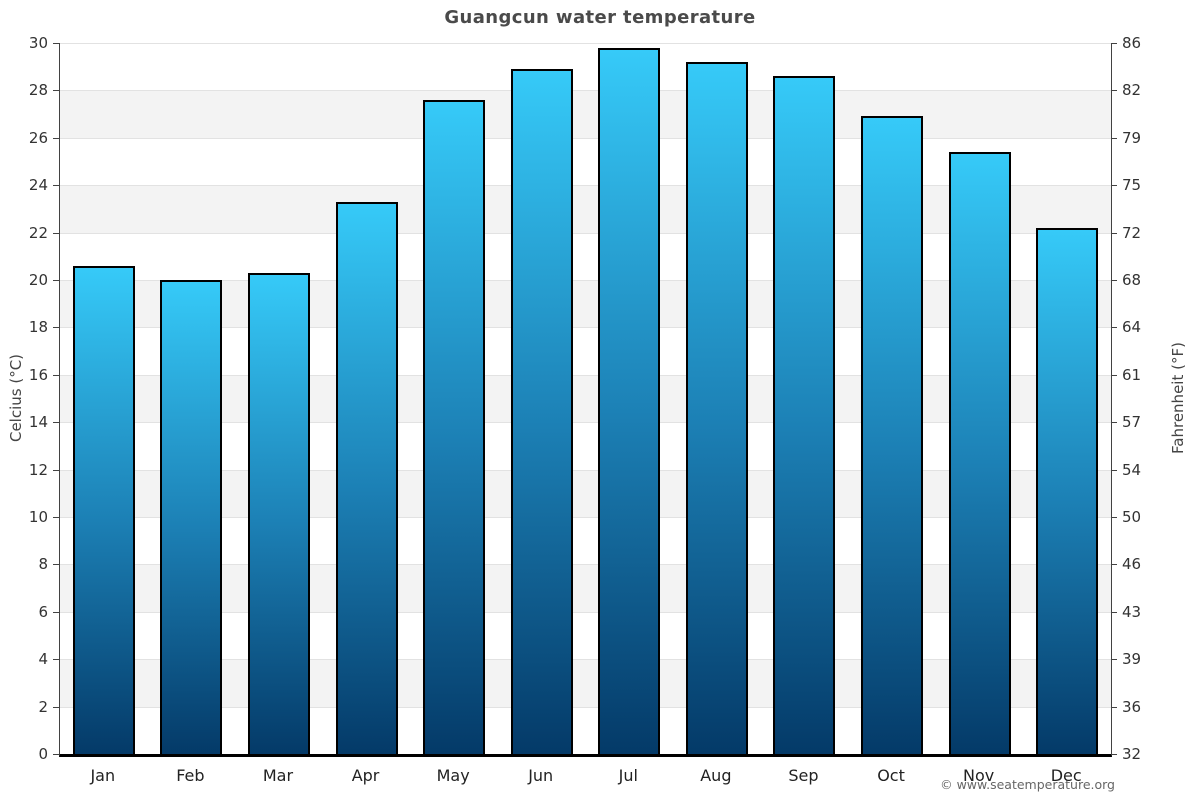 This screenshot has width=1200, height=800. What do you see at coordinates (1132, 754) in the screenshot?
I see `y-tick-fahrenheit: 32` at bounding box center [1132, 754].